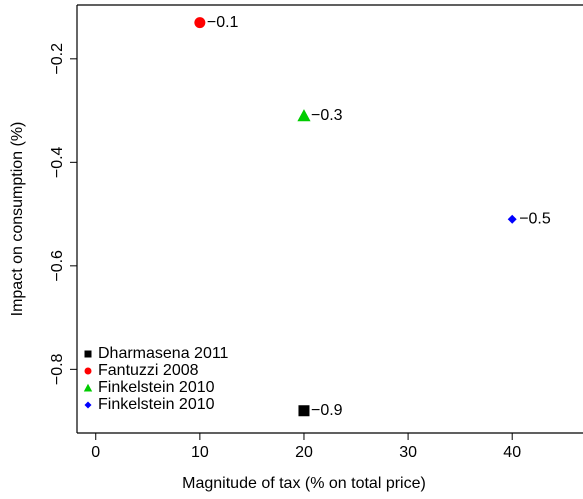 The width and height of the screenshot is (583, 499). What do you see at coordinates (512, 452) in the screenshot?
I see `x-tick-label: 40` at bounding box center [512, 452].